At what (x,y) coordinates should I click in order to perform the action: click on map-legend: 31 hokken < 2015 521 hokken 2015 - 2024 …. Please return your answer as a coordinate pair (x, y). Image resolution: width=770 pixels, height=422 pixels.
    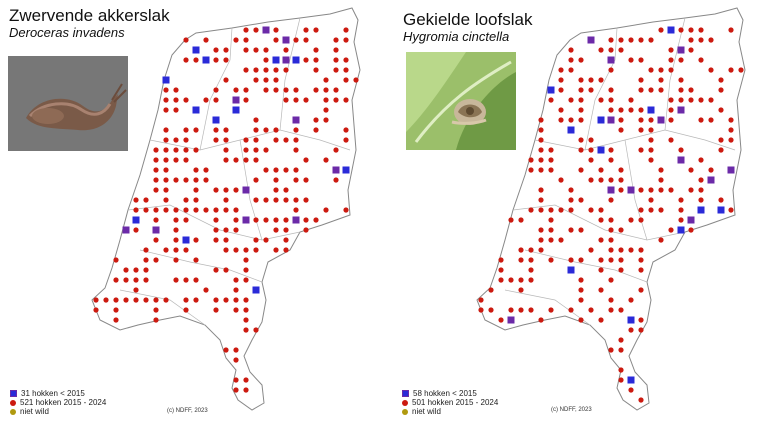
    Looking at the image, I should click on (58, 402).